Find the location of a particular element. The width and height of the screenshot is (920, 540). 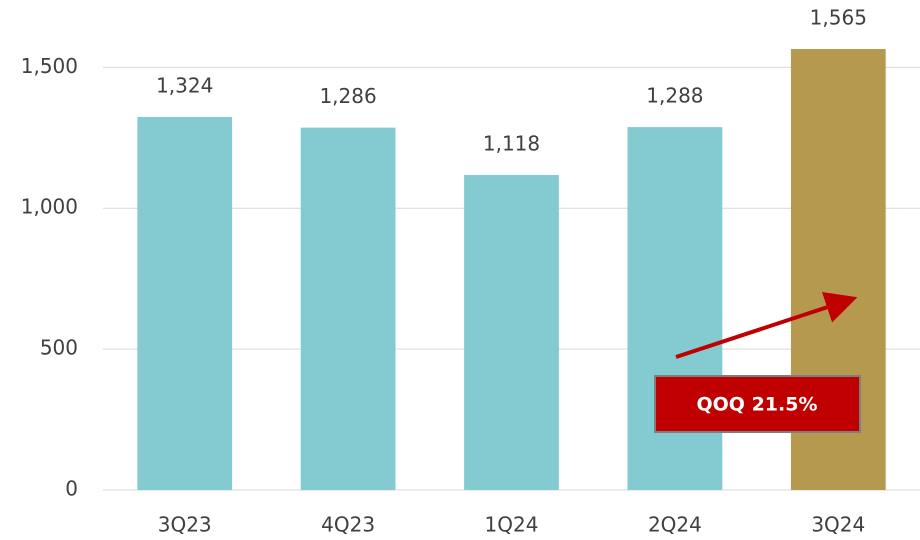

y-tick-label: 0 is located at coordinates (71, 489).